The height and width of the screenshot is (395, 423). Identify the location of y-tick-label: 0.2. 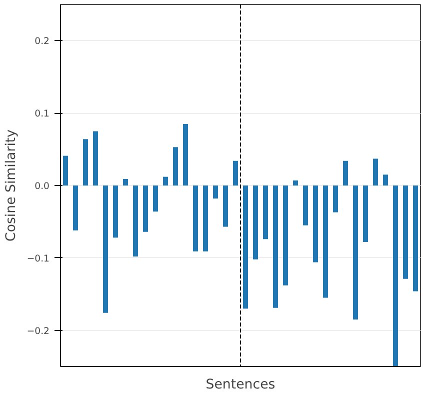
(42, 42).